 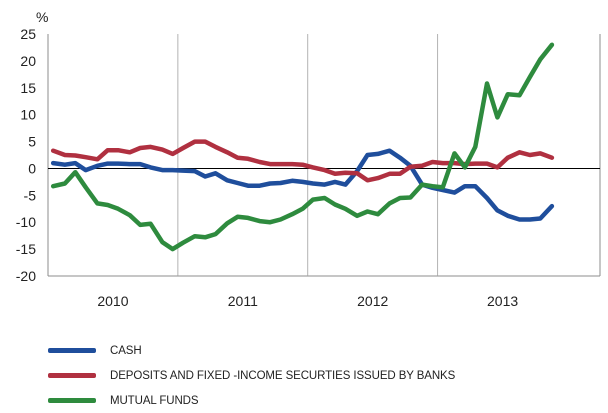 What do you see at coordinates (28, 115) in the screenshot?
I see `y-tick-label: 10` at bounding box center [28, 115].